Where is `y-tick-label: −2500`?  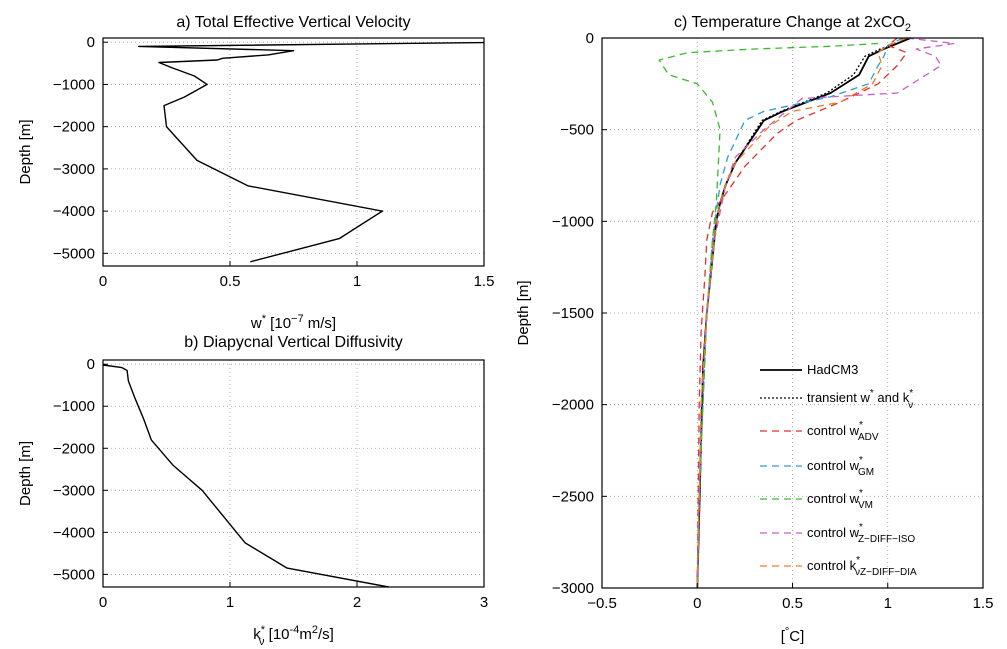 y-tick-label: −2500 is located at coordinates (573, 496).